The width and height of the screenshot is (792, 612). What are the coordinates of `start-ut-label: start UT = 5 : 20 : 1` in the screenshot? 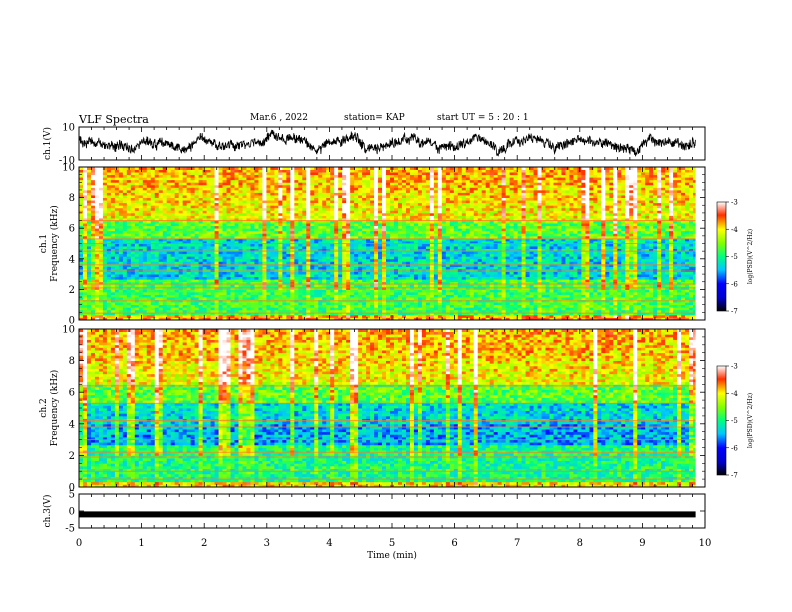 It's located at (483, 118).